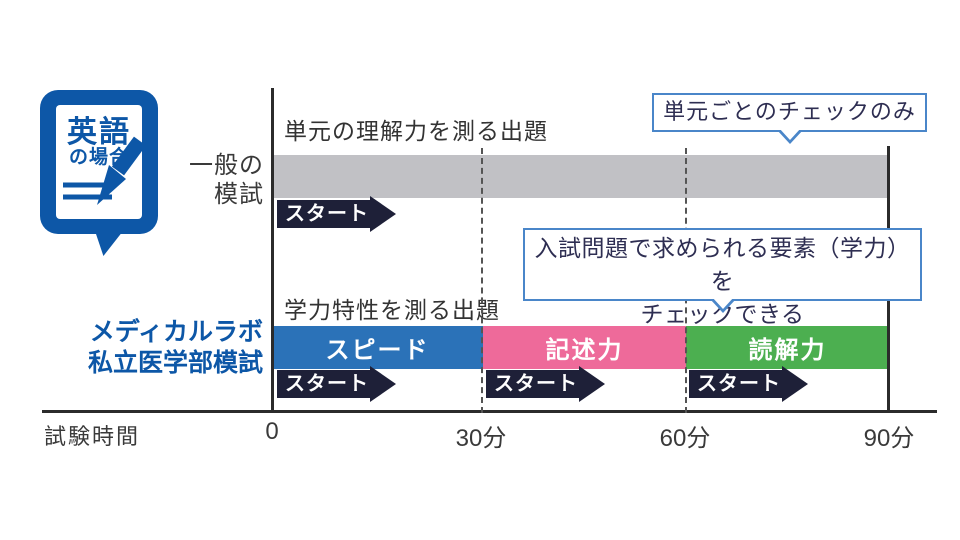  Describe the element at coordinates (735, 384) in the screenshot. I see `medical-start-arrow-3-label: スタート` at that location.